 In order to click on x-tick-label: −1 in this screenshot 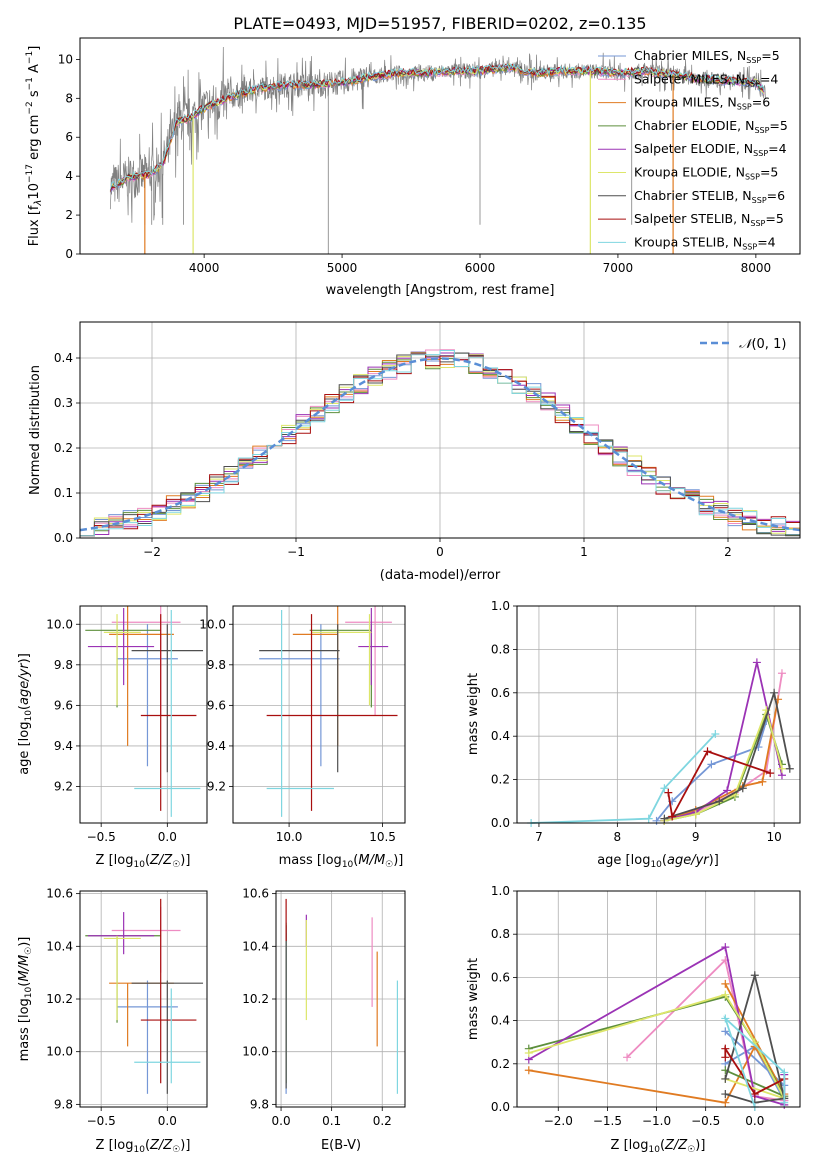, I will do `click(296, 552)`.